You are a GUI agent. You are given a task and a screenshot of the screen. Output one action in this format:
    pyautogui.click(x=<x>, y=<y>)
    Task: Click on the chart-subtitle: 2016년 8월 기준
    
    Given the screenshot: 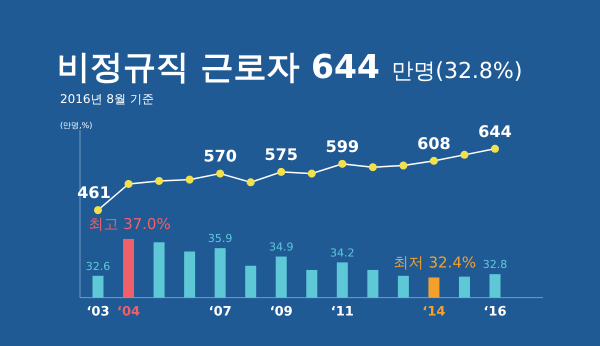 What is the action you would take?
    pyautogui.click(x=107, y=99)
    